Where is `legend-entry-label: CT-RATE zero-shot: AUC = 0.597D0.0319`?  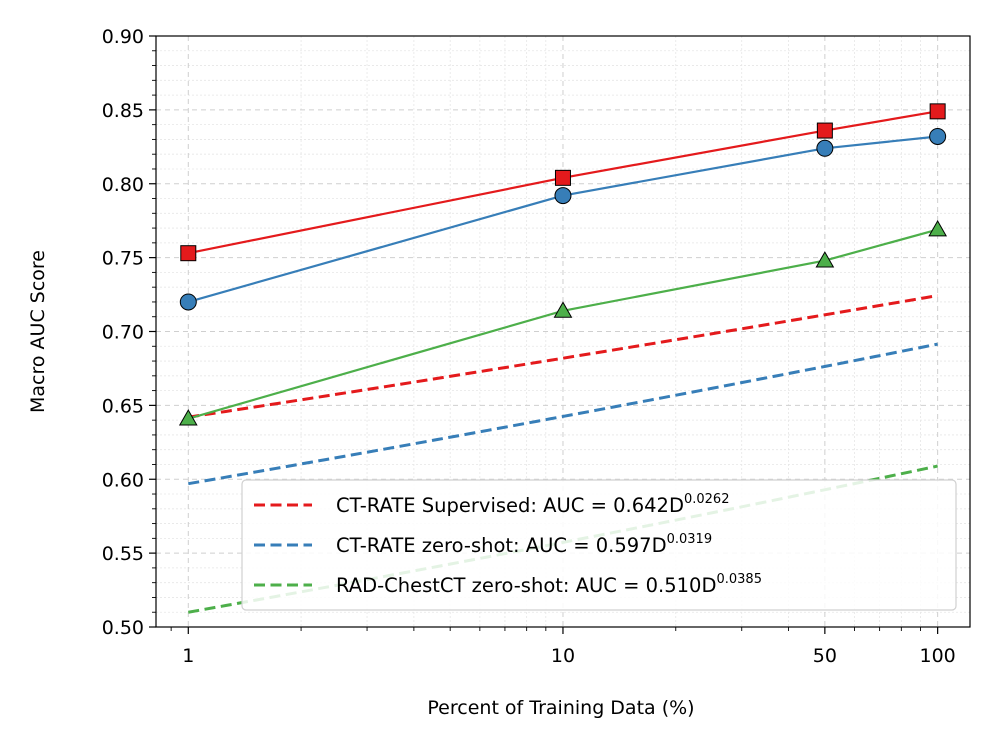
legend-entry-label: CT-RATE zero-shot: AUC = 0.597D0.0319 is located at coordinates (524, 544).